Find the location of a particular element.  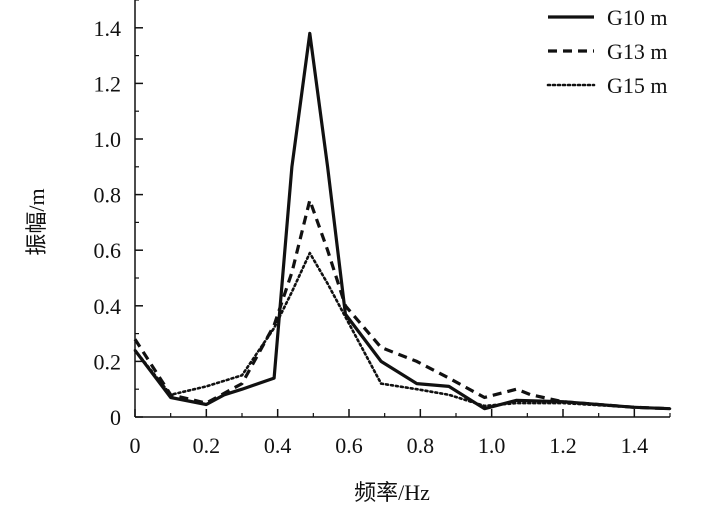

y-tick-label: 1.4 is located at coordinates (108, 28).